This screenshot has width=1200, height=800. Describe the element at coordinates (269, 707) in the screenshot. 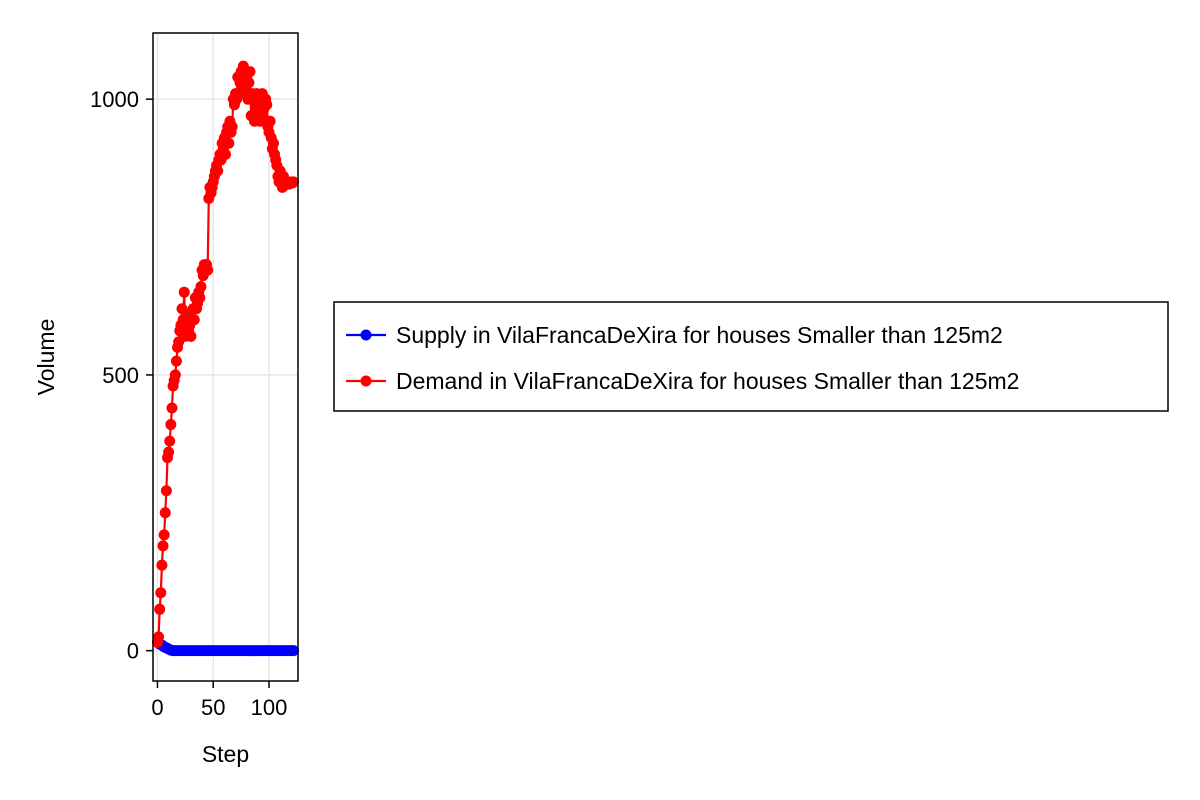

I see `x-tick-label: 100` at that location.